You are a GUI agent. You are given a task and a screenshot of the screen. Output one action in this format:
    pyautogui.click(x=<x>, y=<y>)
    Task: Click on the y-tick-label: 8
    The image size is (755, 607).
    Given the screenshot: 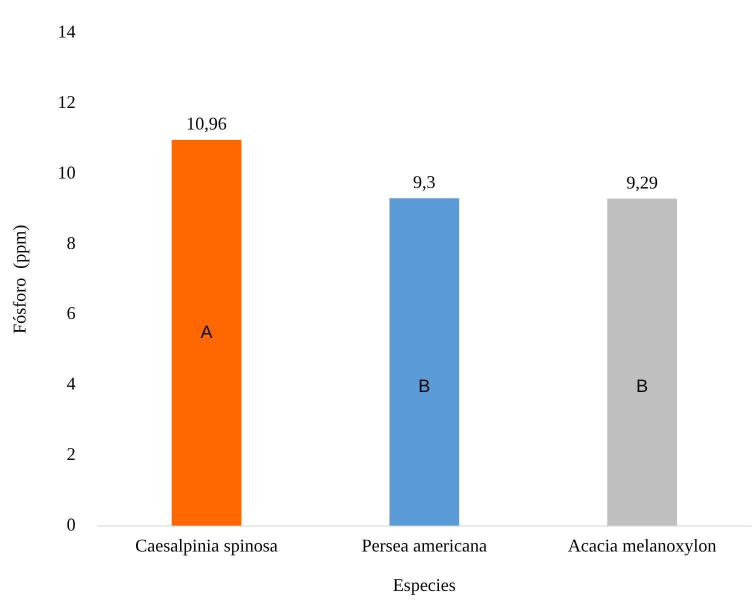 What is the action you would take?
    pyautogui.click(x=71, y=242)
    